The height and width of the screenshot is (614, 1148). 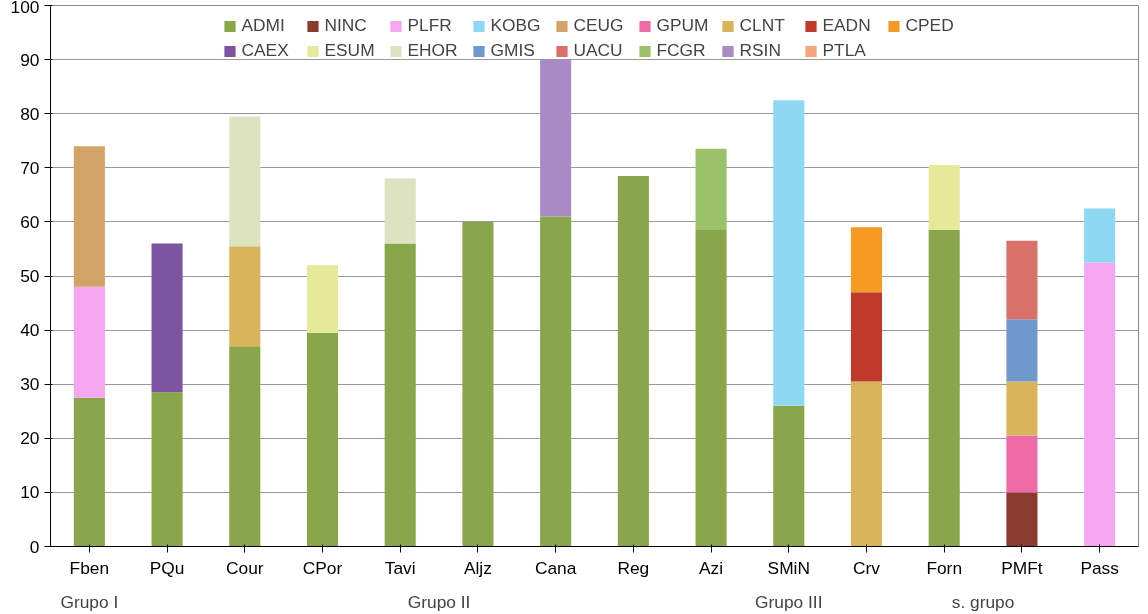 What do you see at coordinates (30, 384) in the screenshot?
I see `y-tick-label: 30` at bounding box center [30, 384].